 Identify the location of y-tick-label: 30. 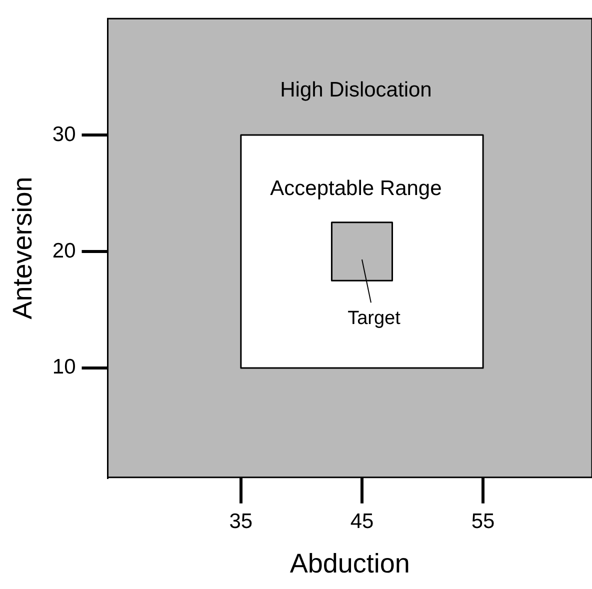
(64, 134).